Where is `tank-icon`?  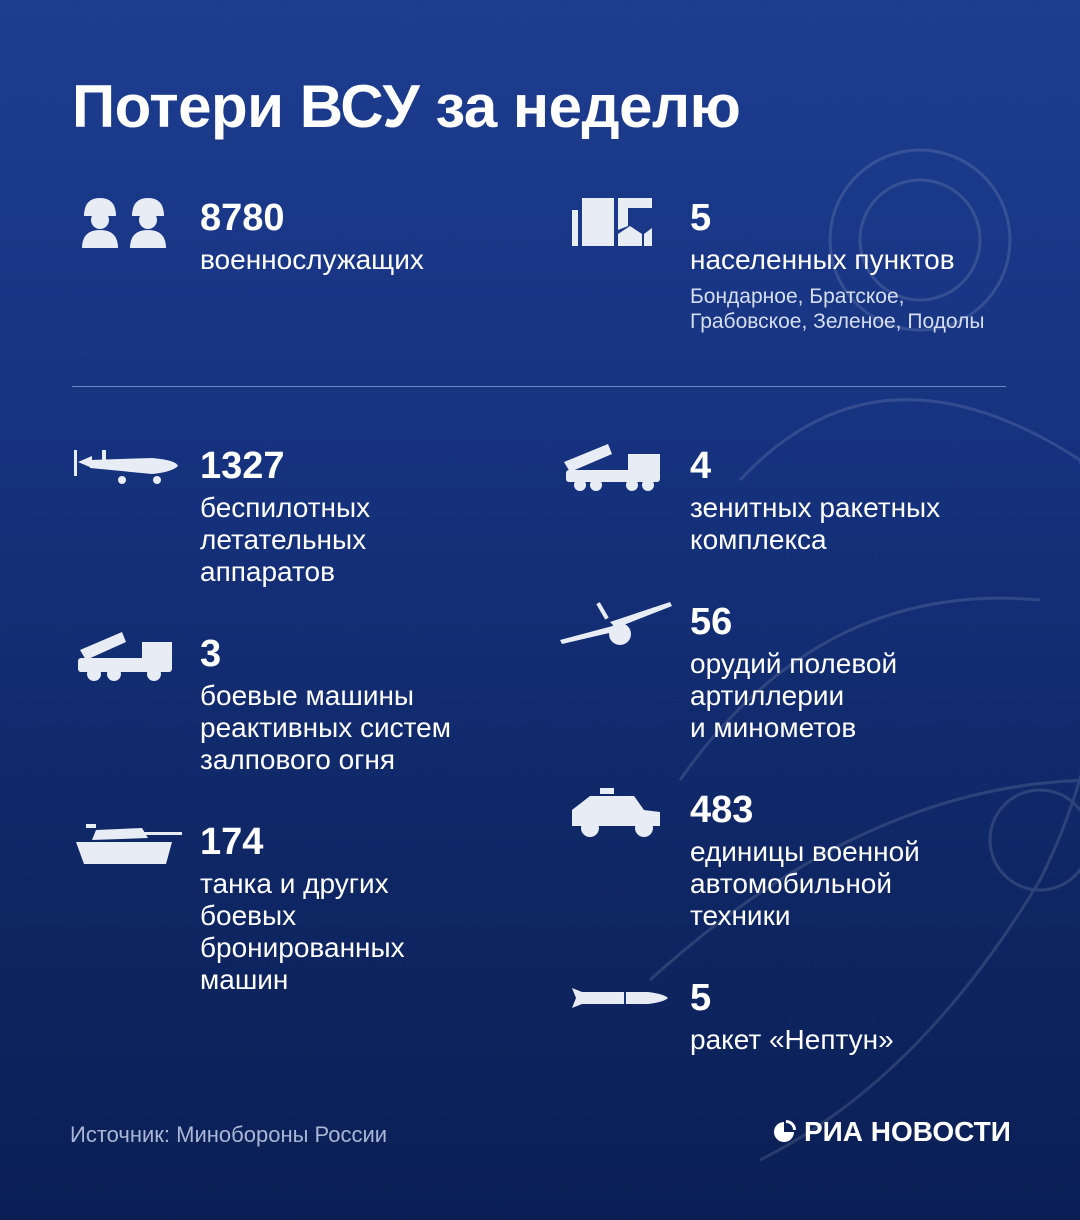
tank-icon is located at coordinates (129, 844).